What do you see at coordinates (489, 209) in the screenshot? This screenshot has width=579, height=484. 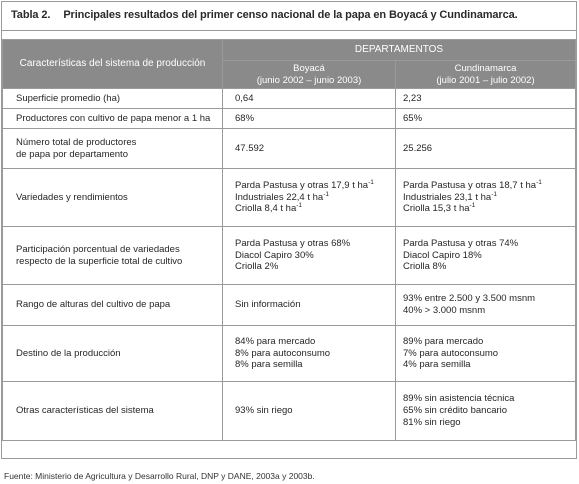 I see `cell-line: Criolla 15,3 t ha-1` at bounding box center [489, 209].